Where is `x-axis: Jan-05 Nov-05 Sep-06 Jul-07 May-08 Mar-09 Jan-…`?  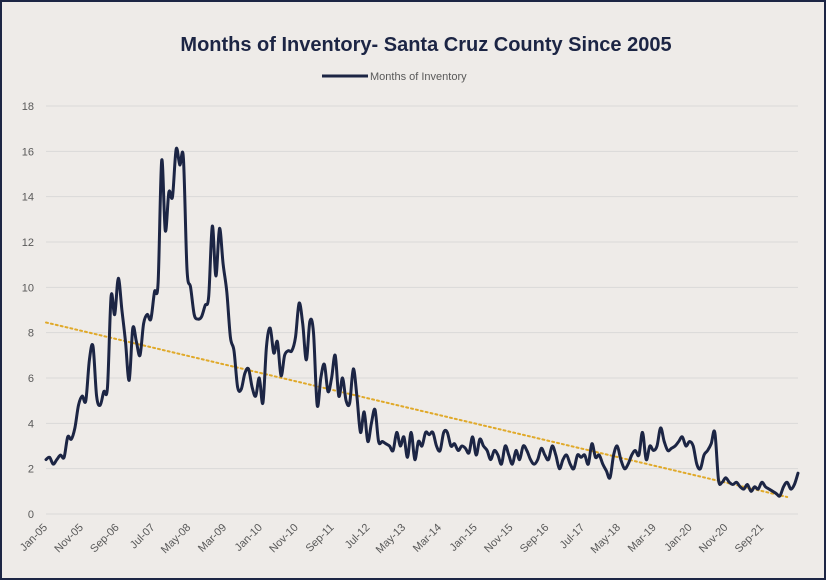 x-axis: Jan-05 Nov-05 Sep-06 Jul-07 May-08 Mar-09 Jan-… is located at coordinates (392, 539).